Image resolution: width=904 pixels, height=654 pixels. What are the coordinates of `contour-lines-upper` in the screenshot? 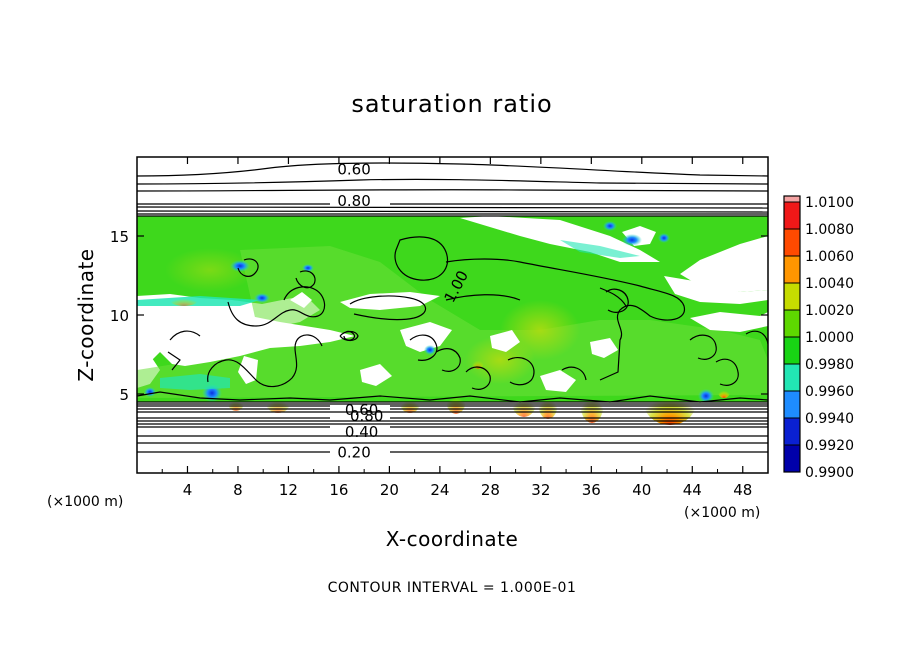 It's located at (452, 189).